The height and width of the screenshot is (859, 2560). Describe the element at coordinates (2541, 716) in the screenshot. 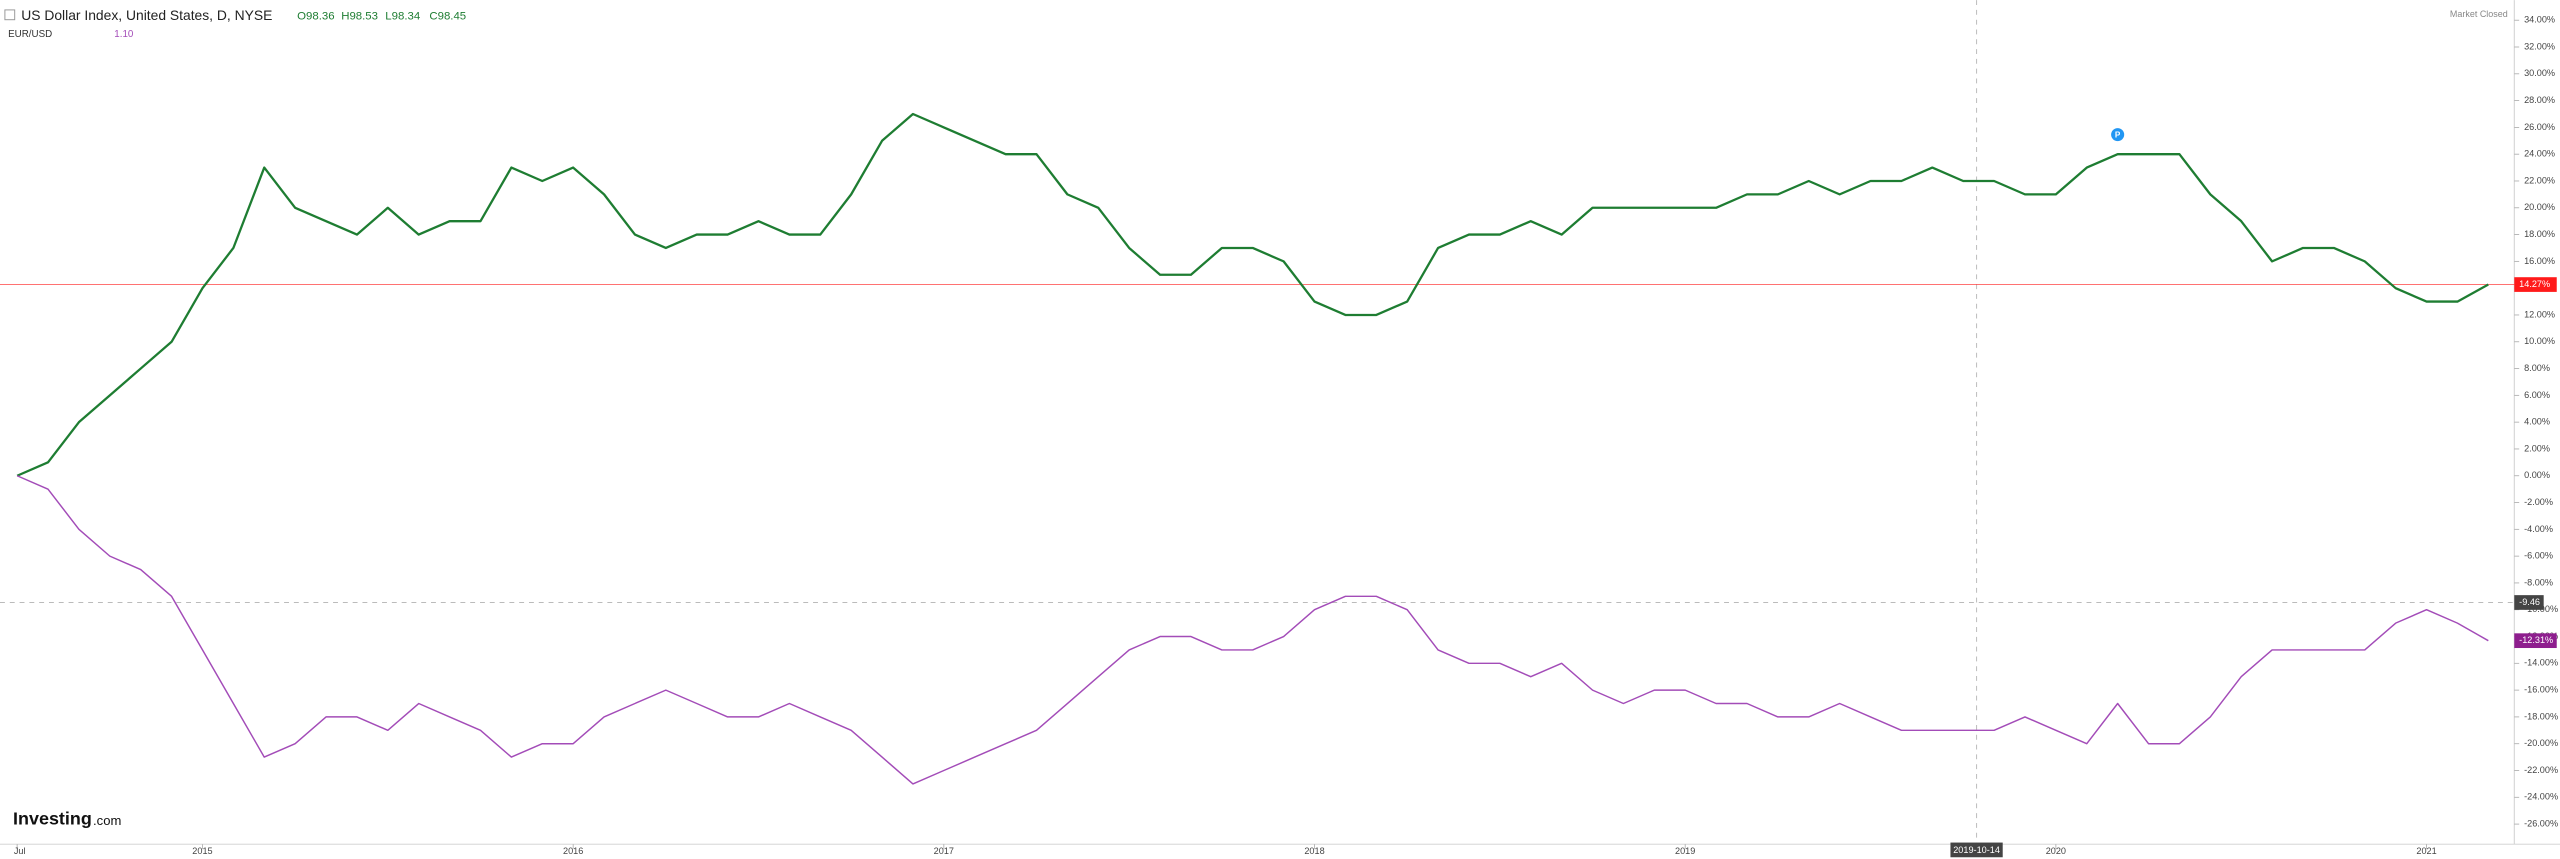

I see `y-tick-label: -18.00%` at that location.